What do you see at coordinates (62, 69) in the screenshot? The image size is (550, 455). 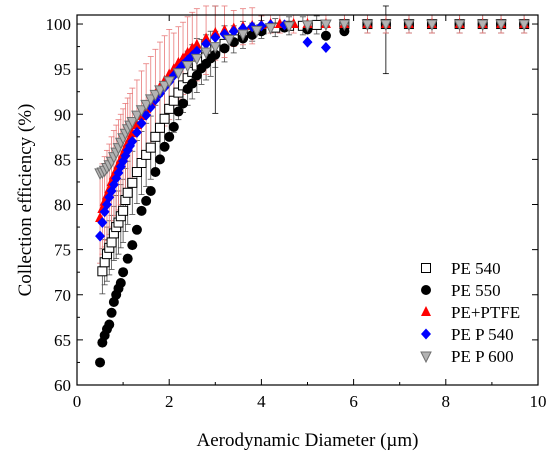 I see `y-tick-label: 95` at bounding box center [62, 69].